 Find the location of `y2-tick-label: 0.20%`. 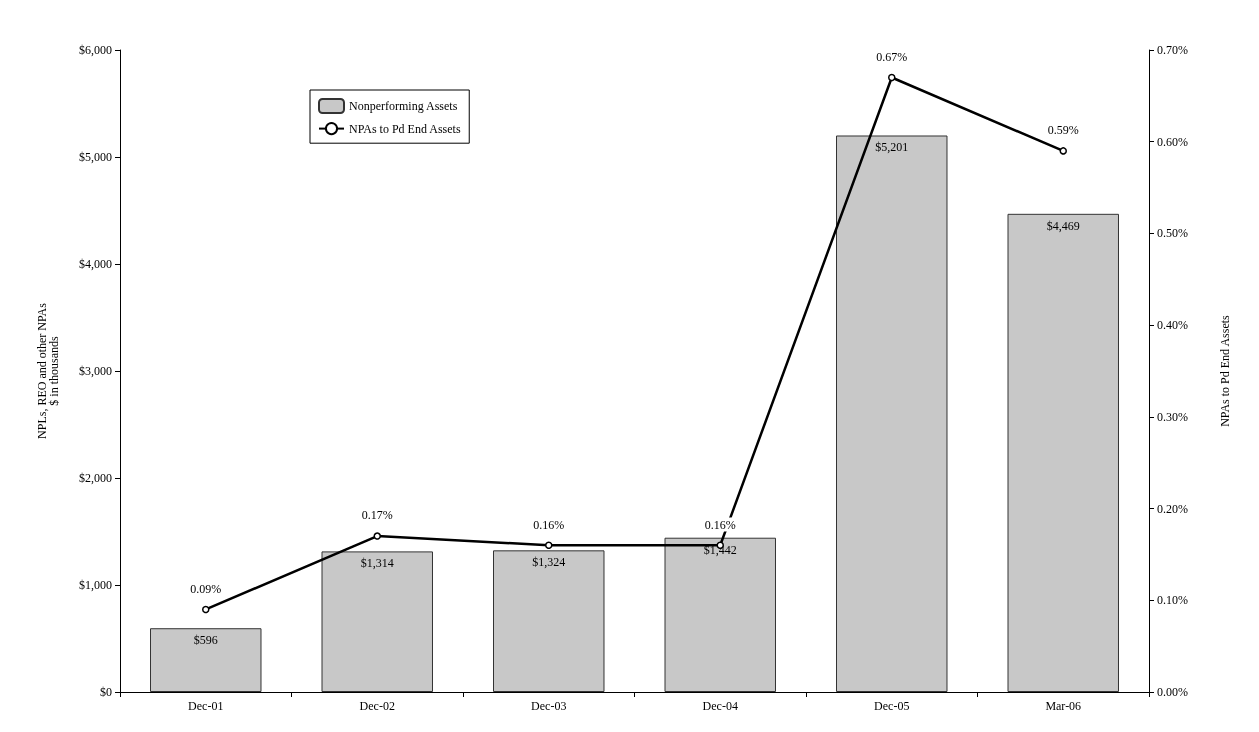

y2-tick-label: 0.20% is located at coordinates (1172, 508).